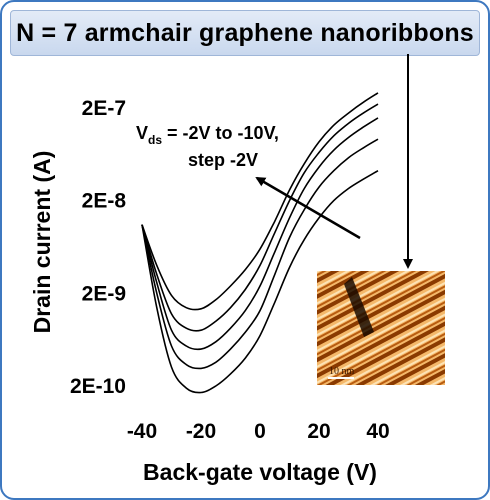 The height and width of the screenshot is (500, 490). I want to click on y-tick-label: 2E-10, so click(98, 386).